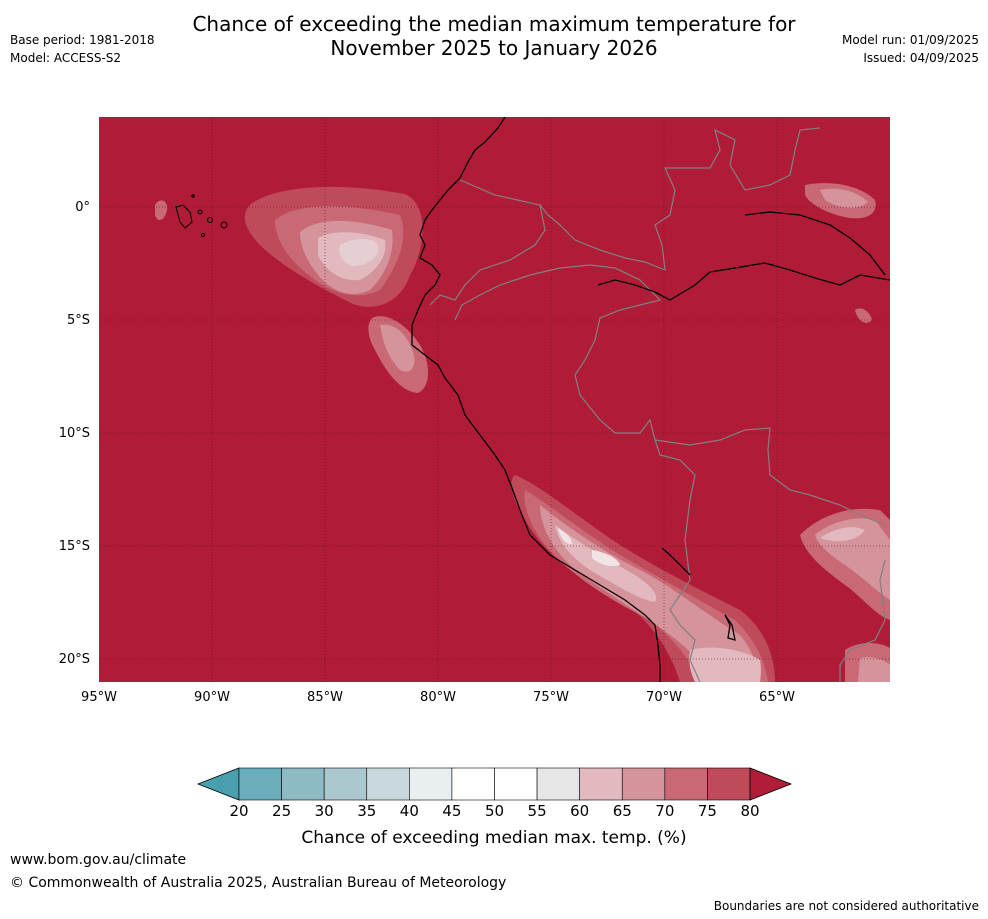  What do you see at coordinates (78, 320) in the screenshot?
I see `lat-label: 5°S` at bounding box center [78, 320].